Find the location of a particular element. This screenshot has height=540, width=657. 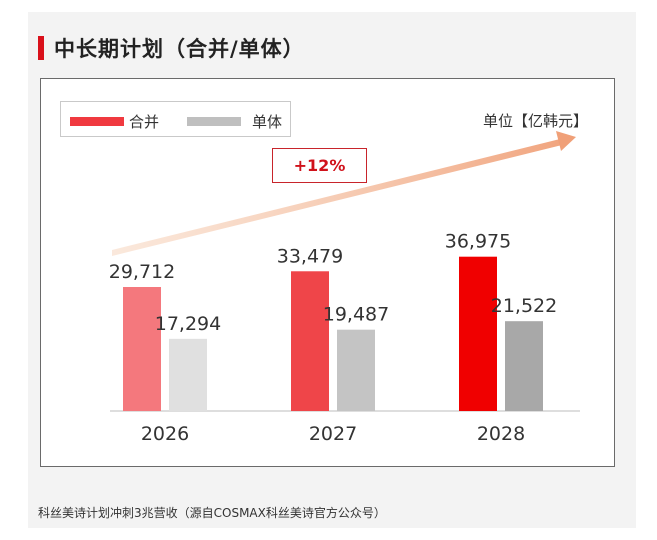

growth-arrow-head is located at coordinates (566, 141).